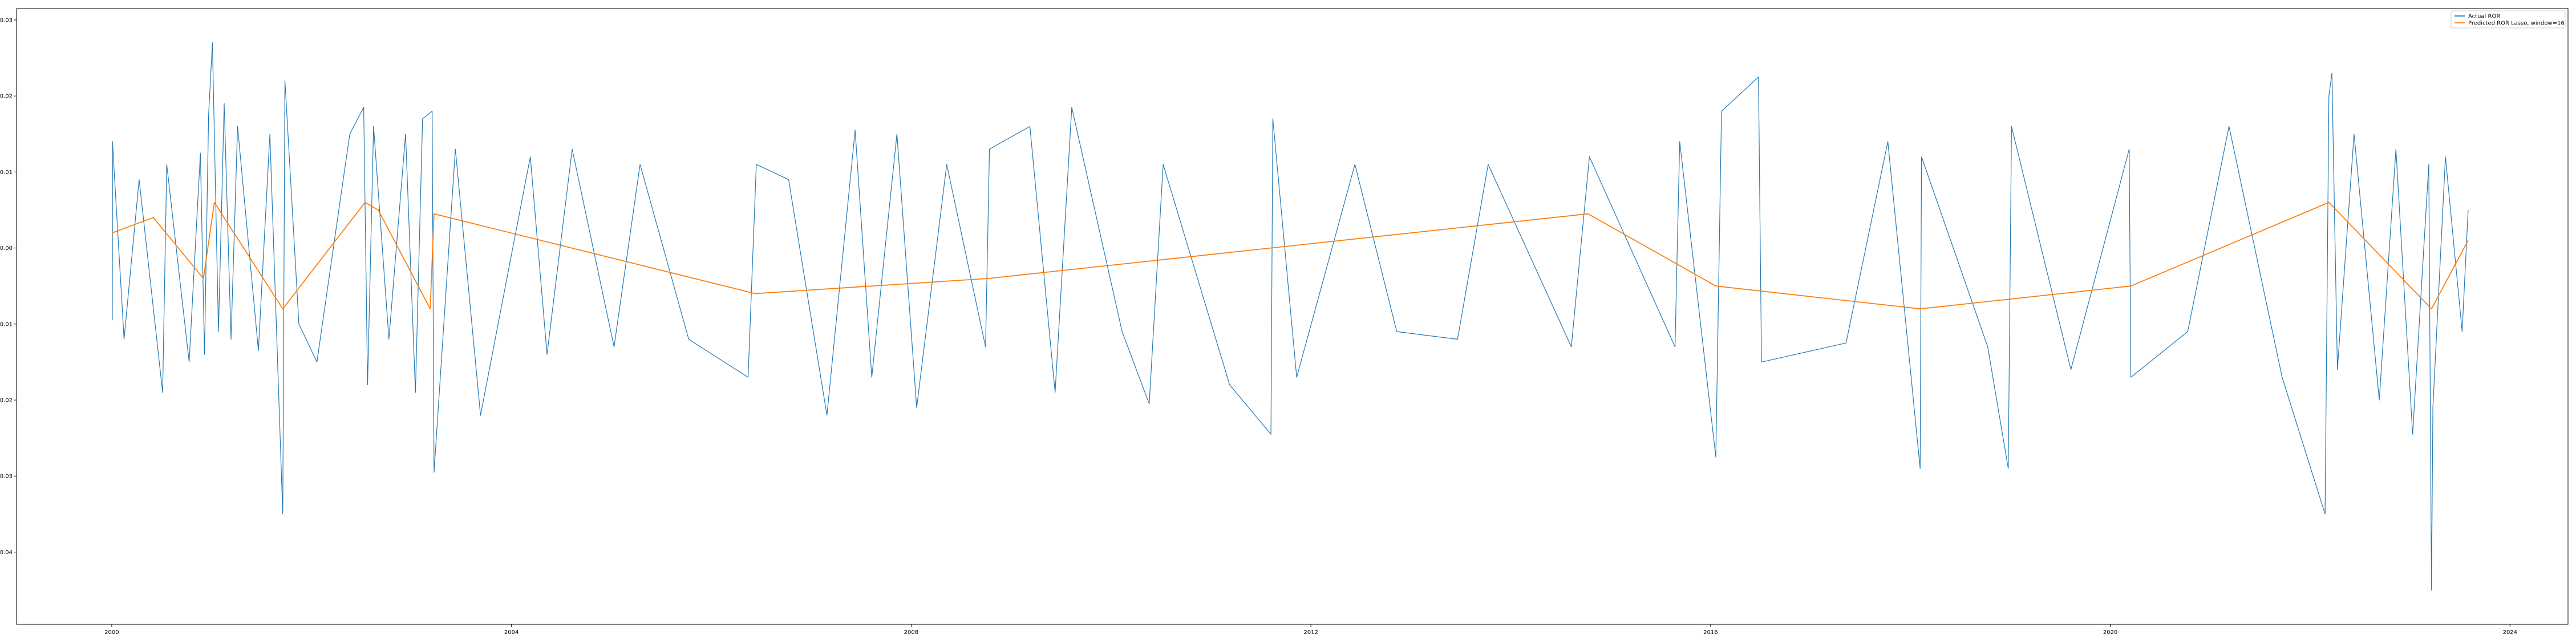 Image resolution: width=2576 pixels, height=638 pixels. I want to click on x-tick-label: 2016, so click(1710, 632).